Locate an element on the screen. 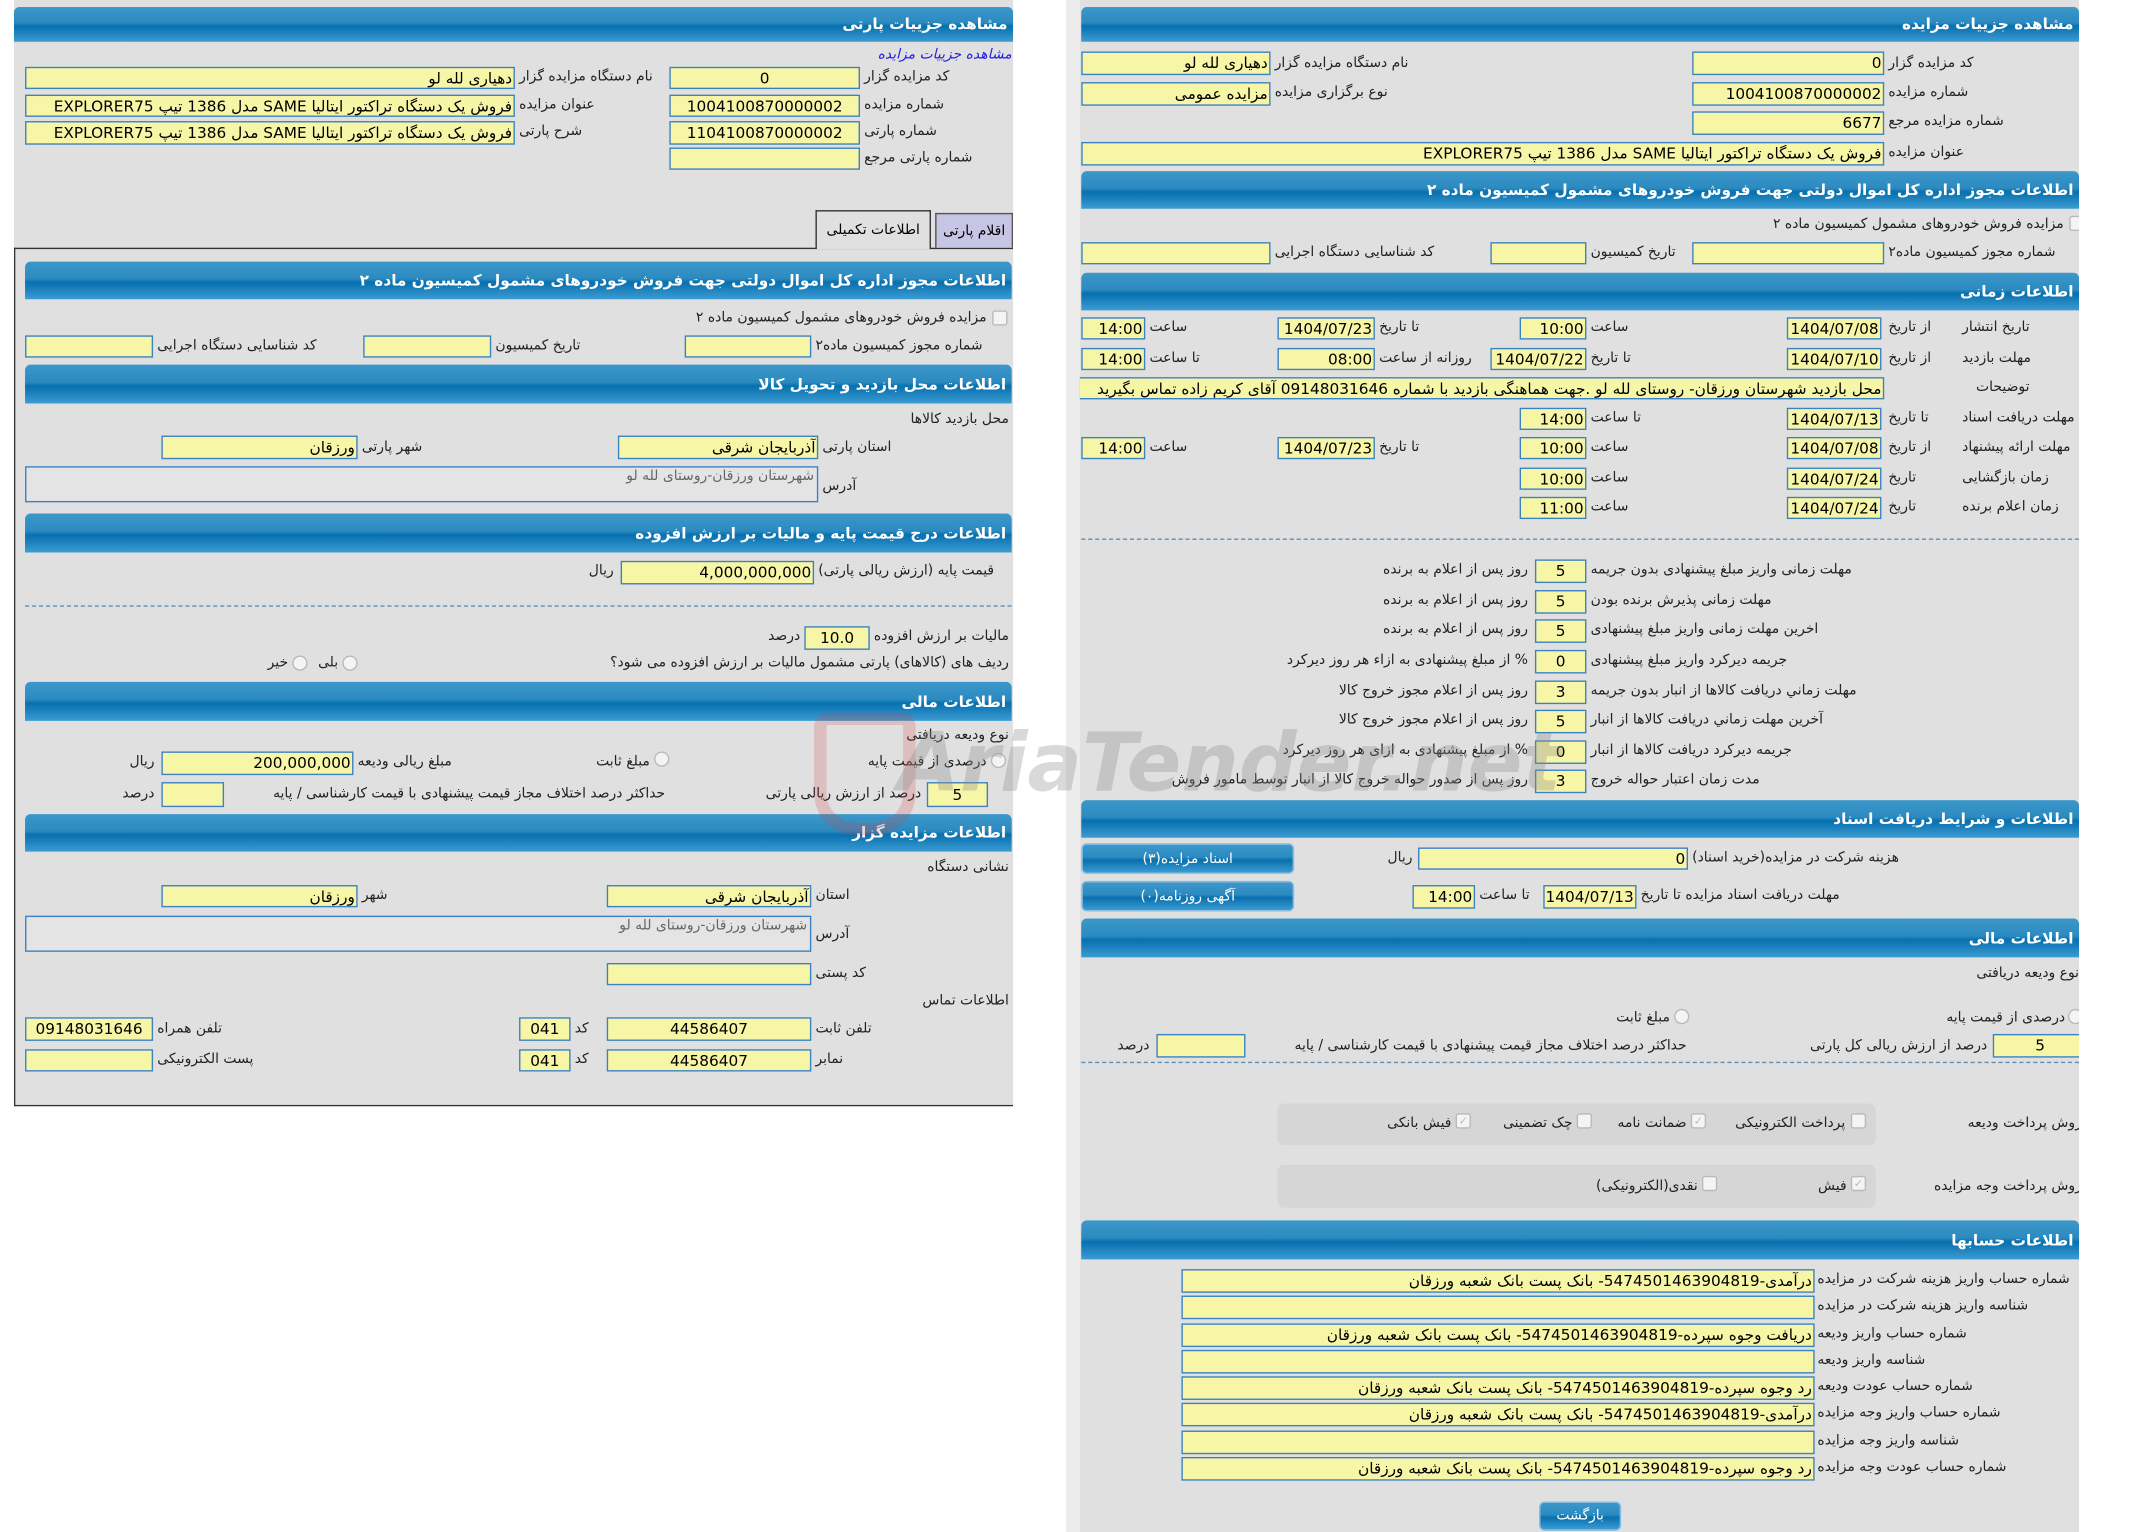  postal-code-field is located at coordinates (709, 974).